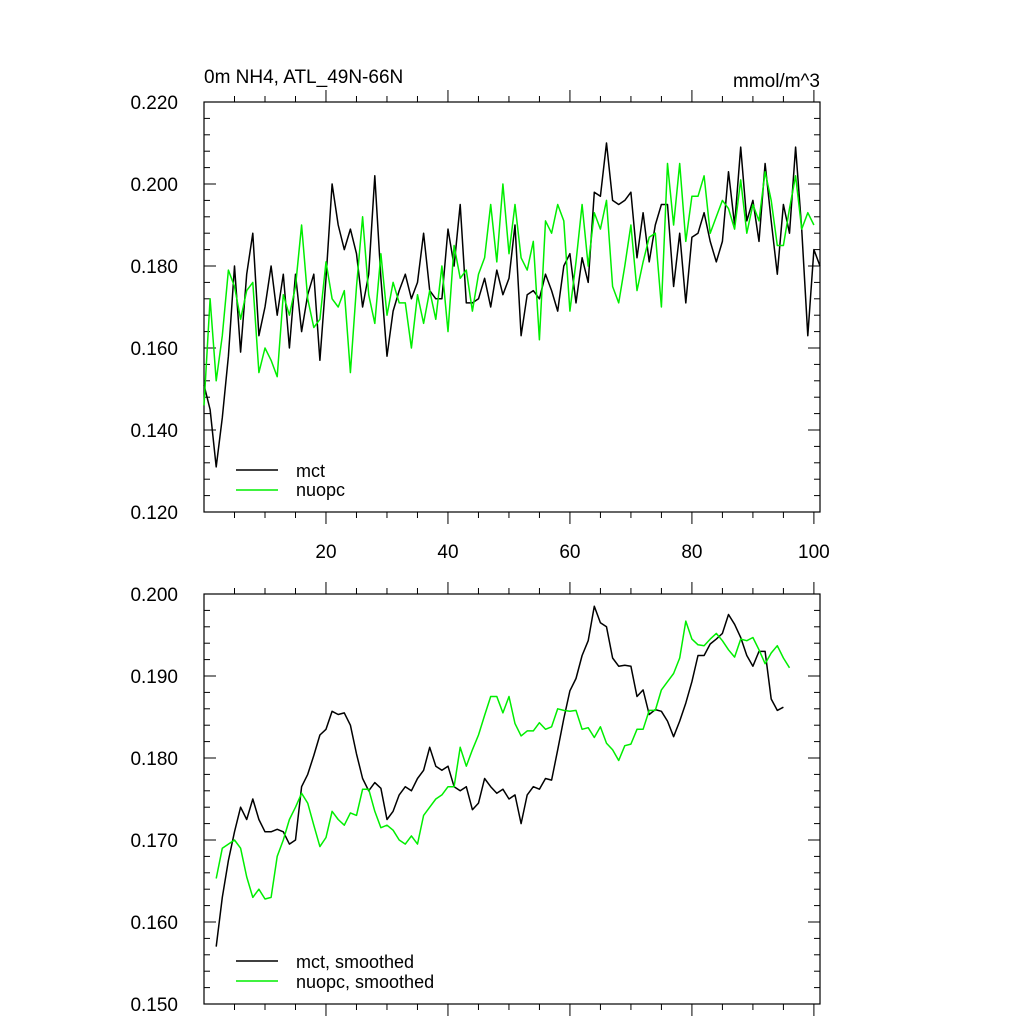 The image size is (1024, 1029). I want to click on series-line-nuopc, so click(509, 284).